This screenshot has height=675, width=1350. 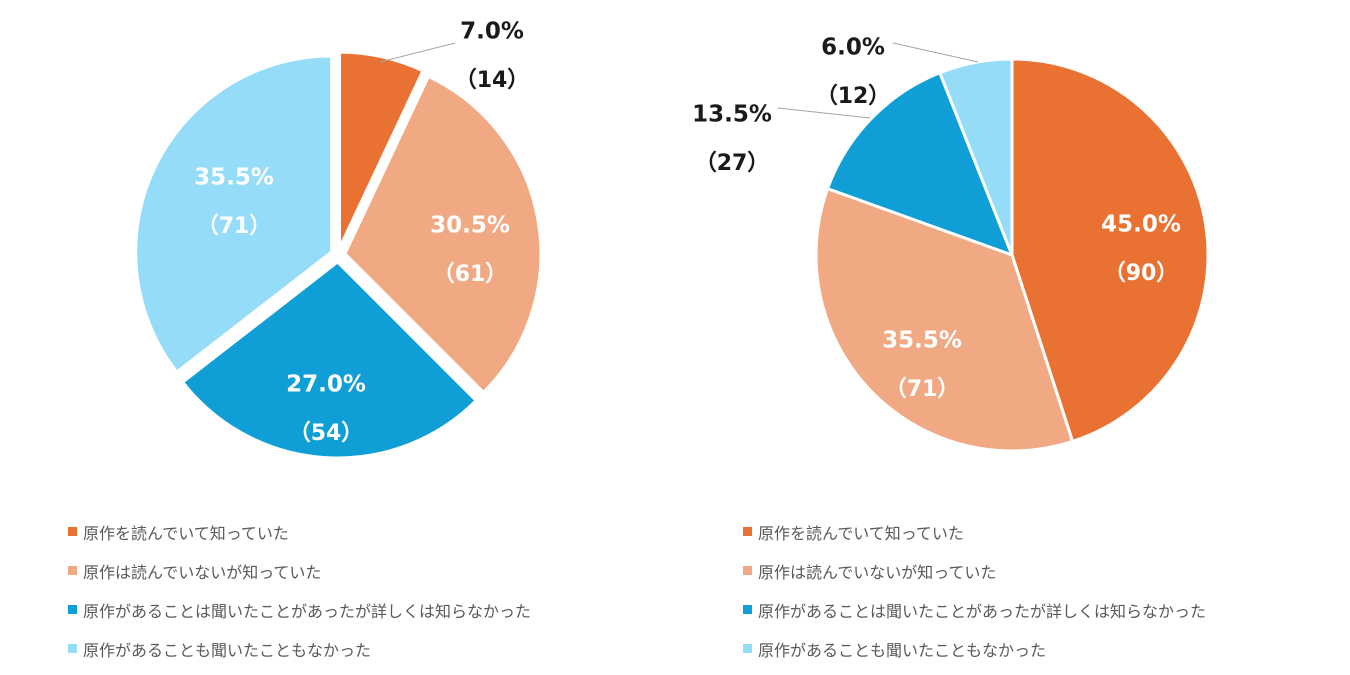 What do you see at coordinates (732, 115) in the screenshot?
I see `percent-label: 13.5%` at bounding box center [732, 115].